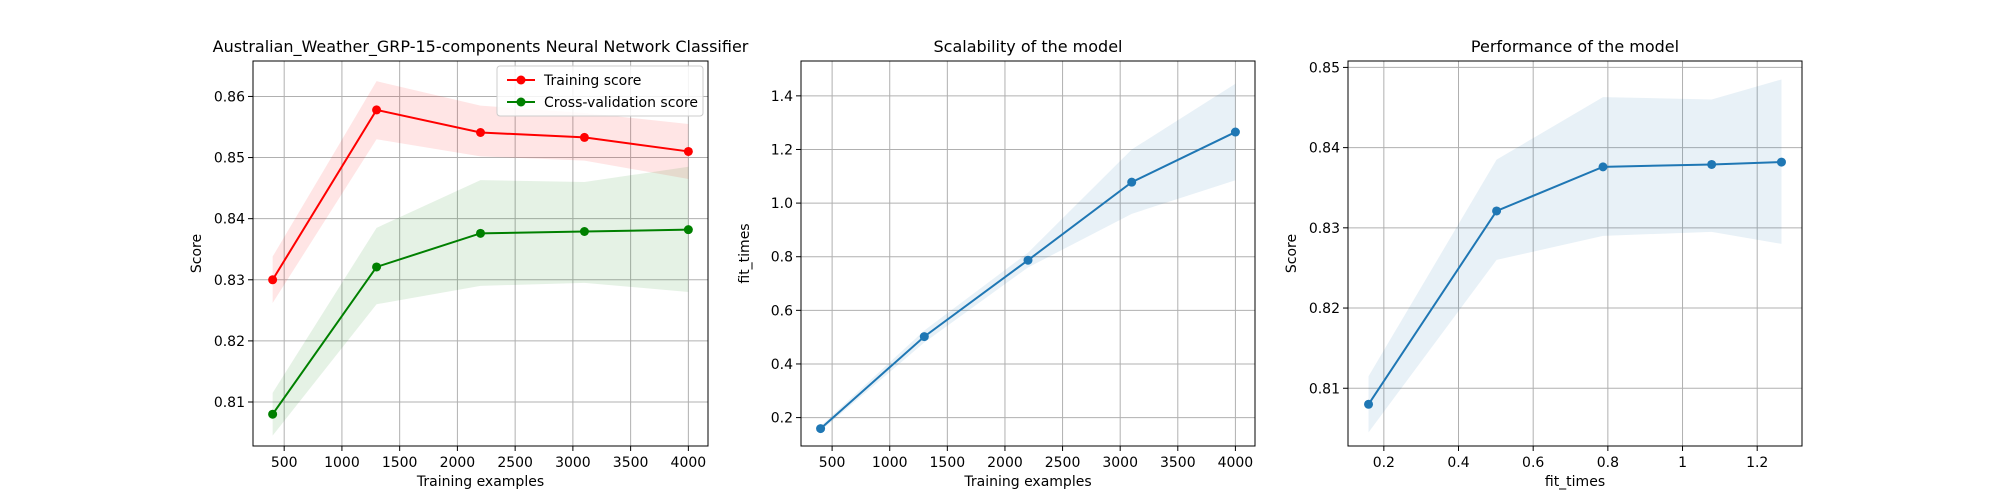  What do you see at coordinates (782, 419) in the screenshot?
I see `y-tick-label: 0.2` at bounding box center [782, 419].